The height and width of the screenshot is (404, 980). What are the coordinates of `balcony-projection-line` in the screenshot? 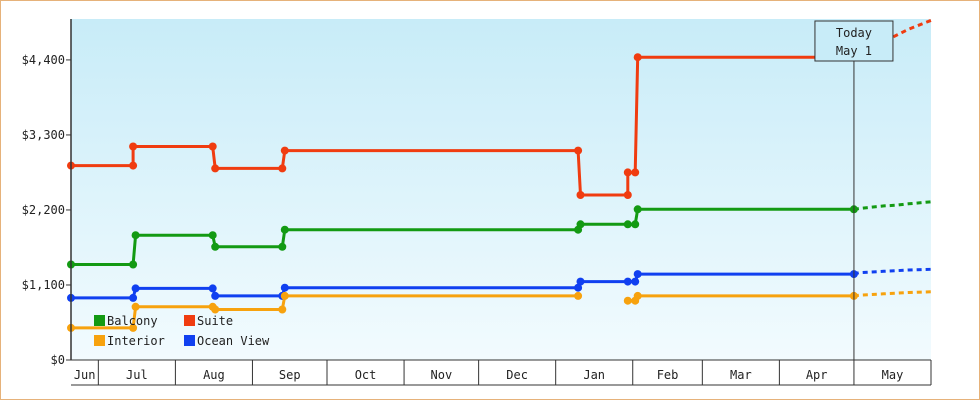 It's located at (892, 205).